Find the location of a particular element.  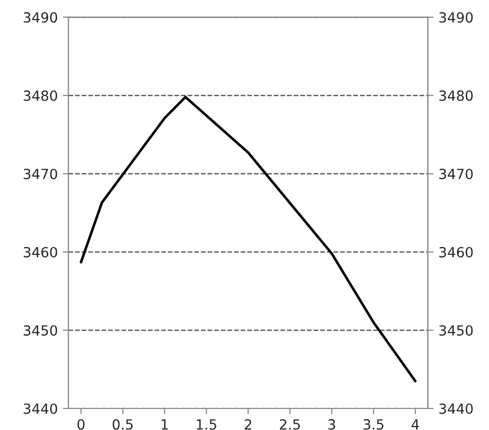

y2-tick-label: 3490 is located at coordinates (456, 17).